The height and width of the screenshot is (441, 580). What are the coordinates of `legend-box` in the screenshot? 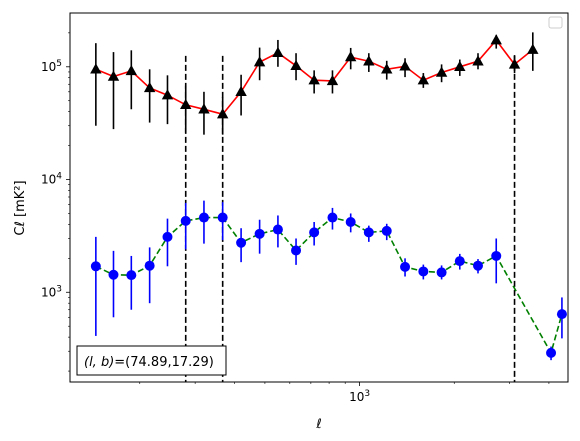 It's located at (555, 22).